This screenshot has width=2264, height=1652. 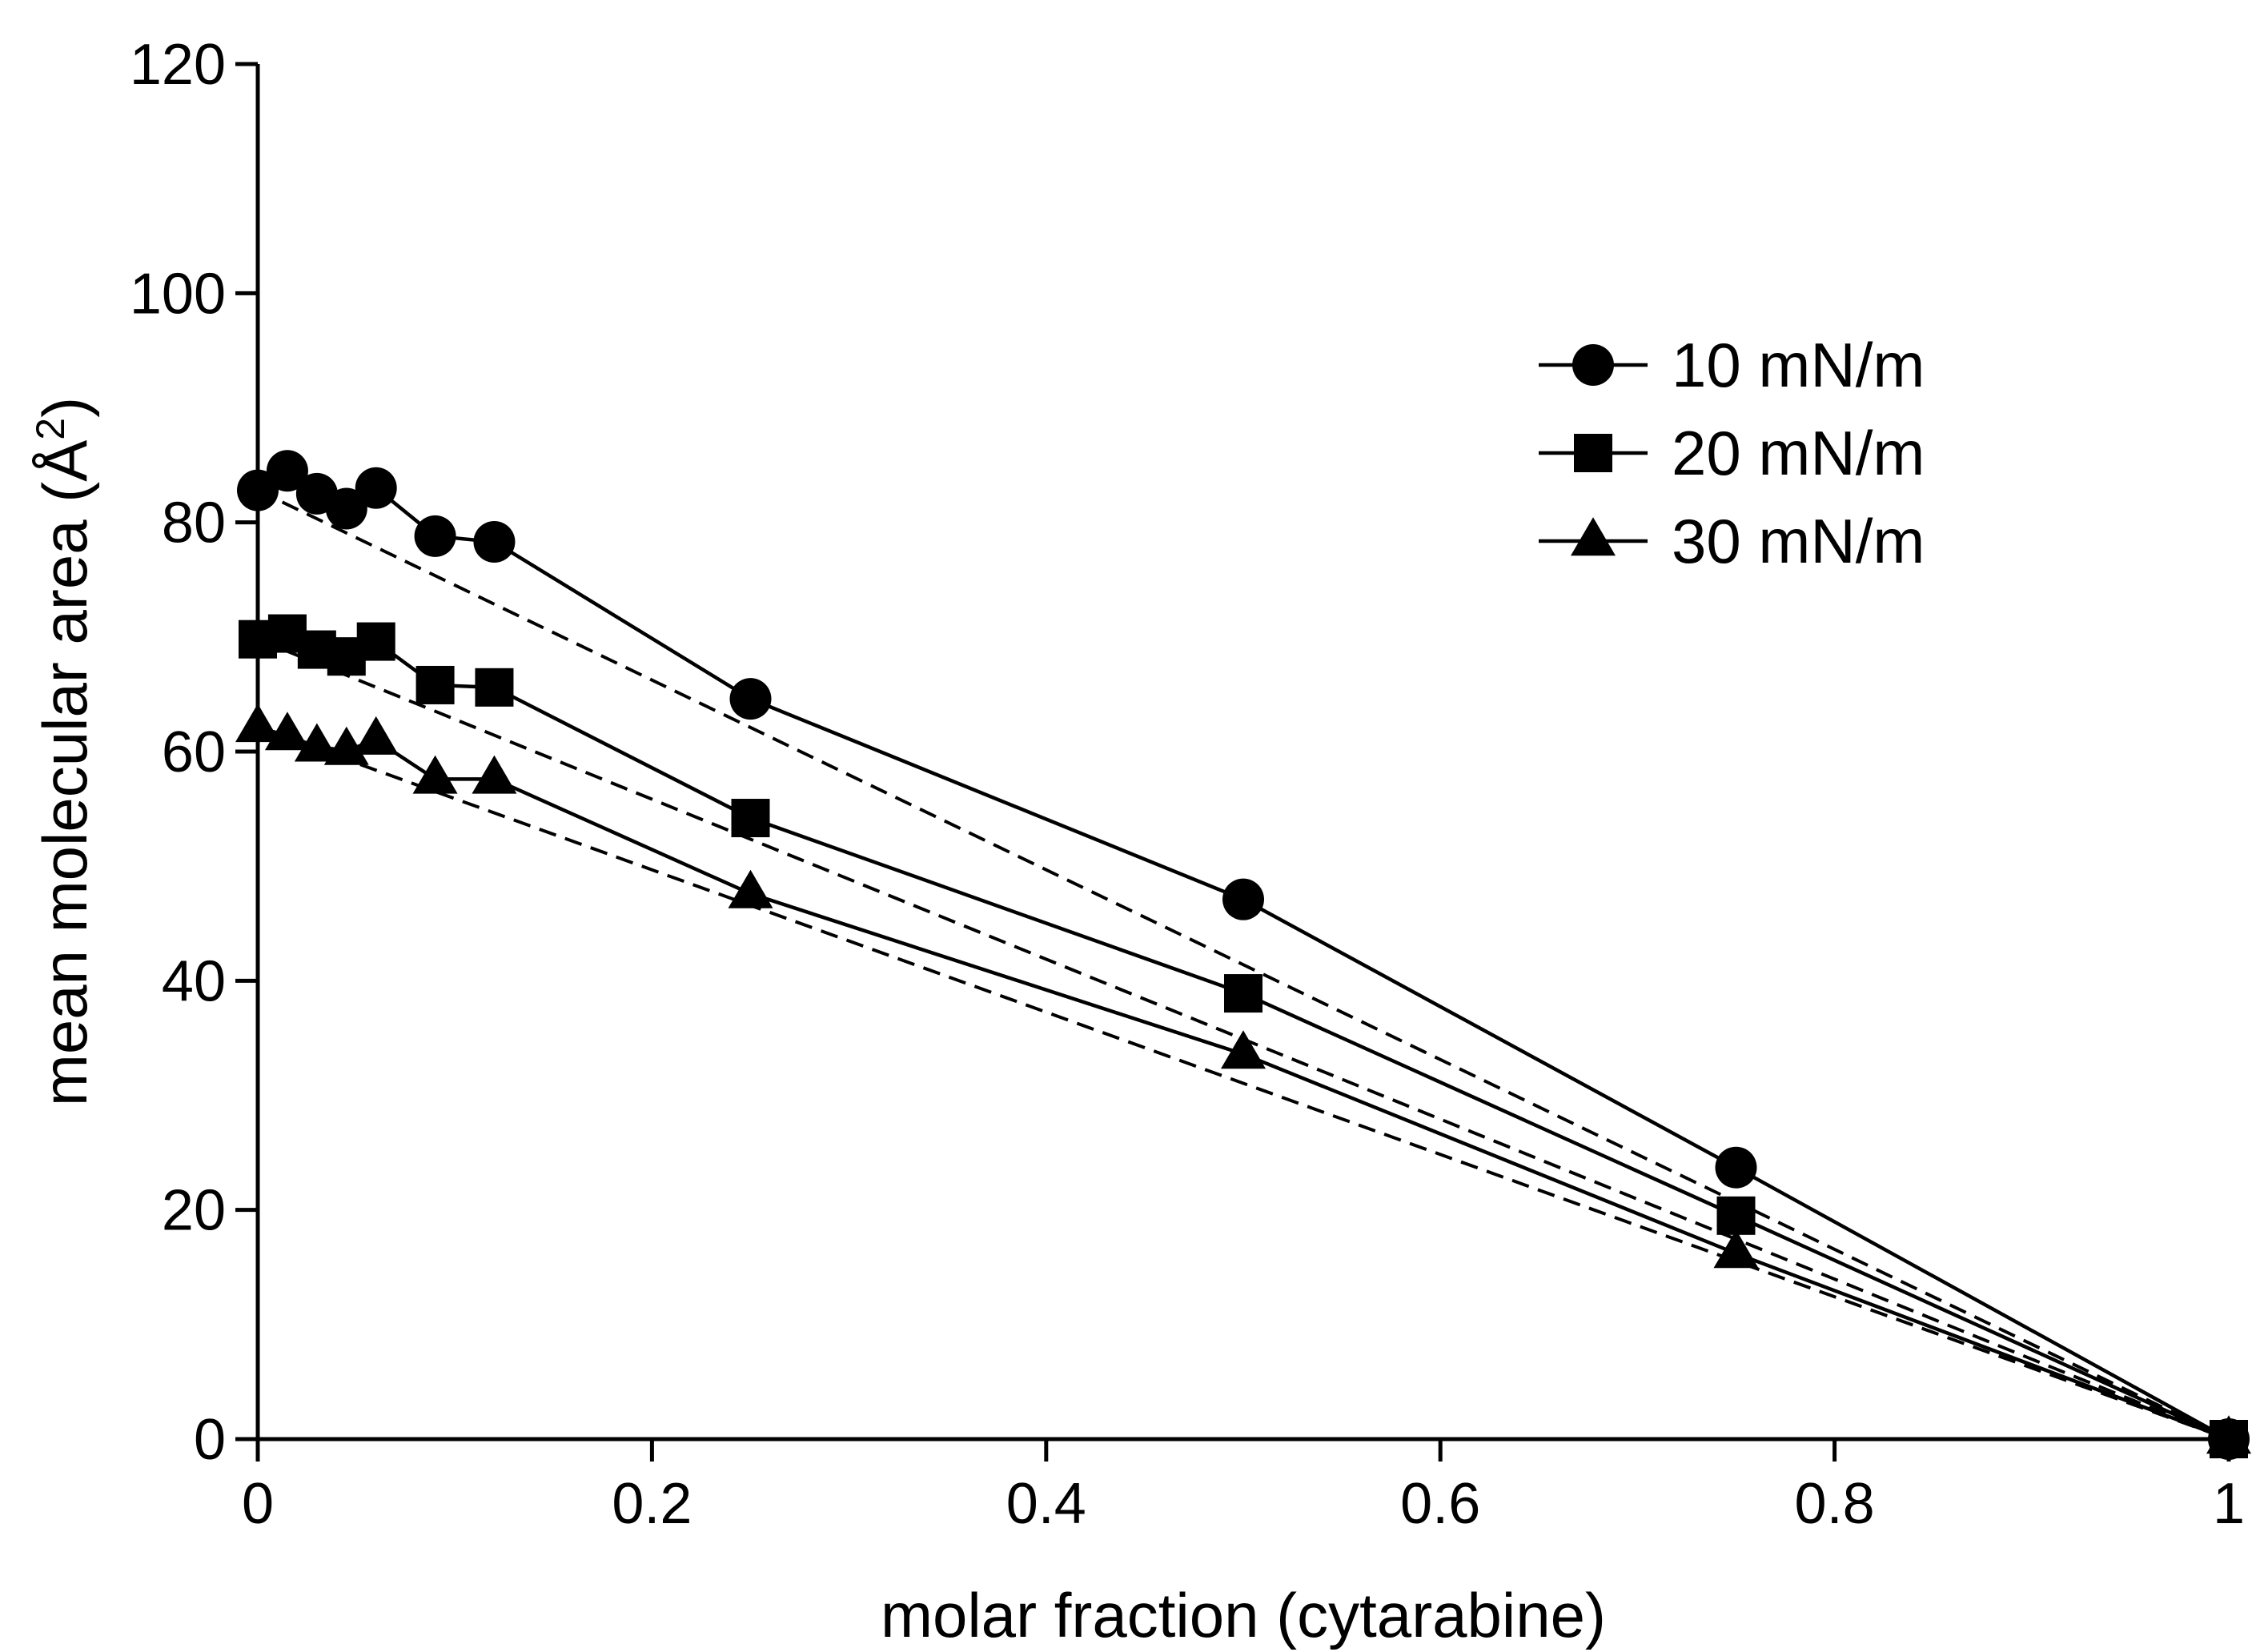 What do you see at coordinates (1835, 1504) in the screenshot?
I see `x-tick-label: 0.8` at bounding box center [1835, 1504].